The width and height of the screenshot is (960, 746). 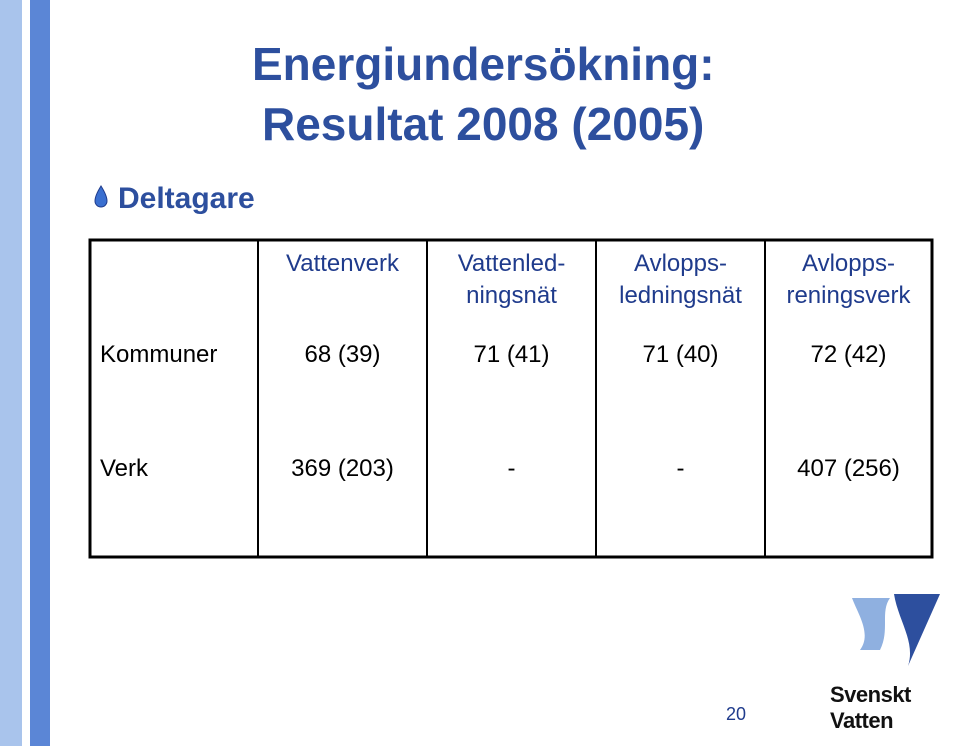 I want to click on column-header: Vattenled-, so click(x=511, y=263).